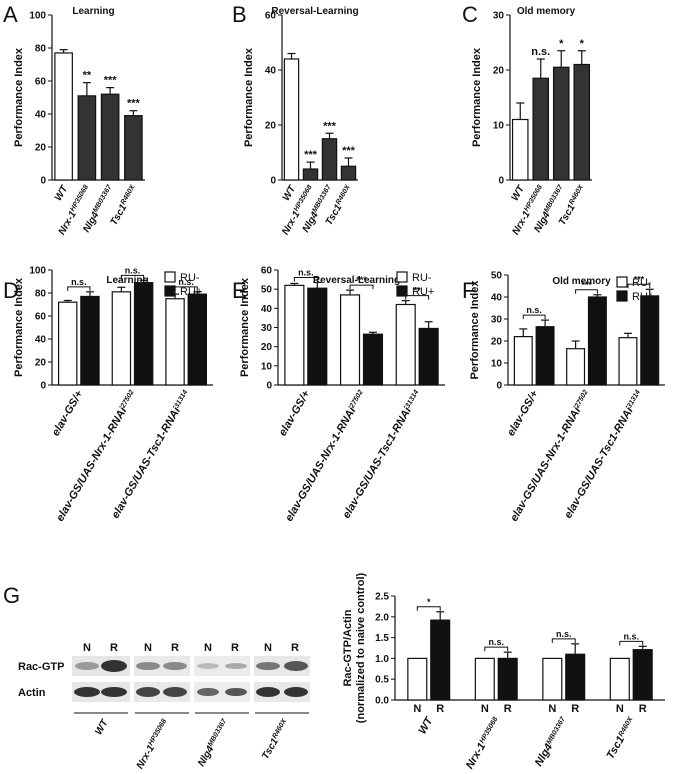 This screenshot has width=678, height=774. What do you see at coordinates (191, 292) in the screenshot?
I see `legend-label: RU+` at bounding box center [191, 292].